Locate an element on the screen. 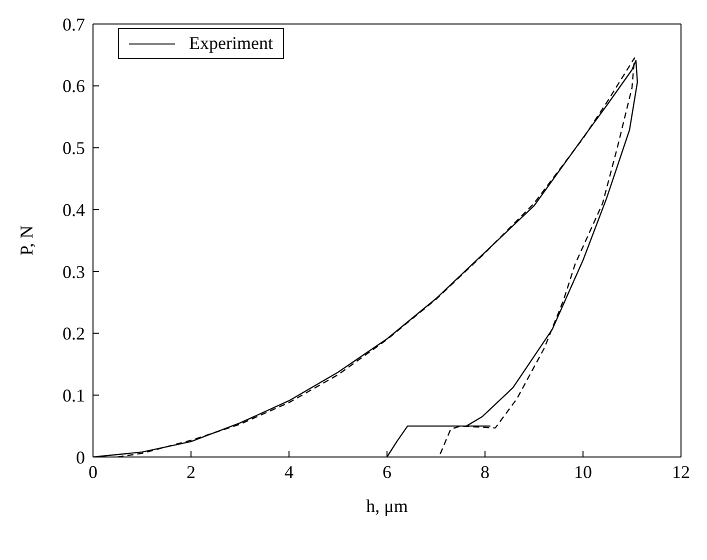 The height and width of the screenshot is (560, 707). y-tick-label: 0.7 is located at coordinates (73, 24).